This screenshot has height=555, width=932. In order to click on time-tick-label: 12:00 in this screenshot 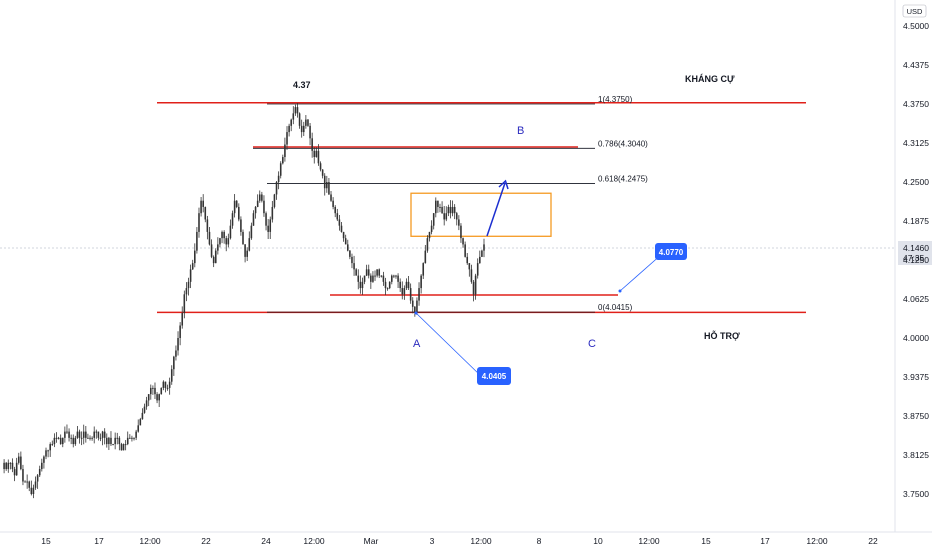, I will do `click(314, 541)`.